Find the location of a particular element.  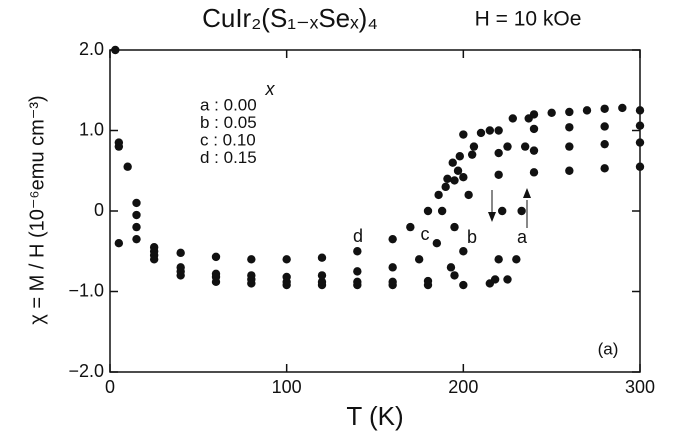

arrow-down-head is located at coordinates (492, 217).